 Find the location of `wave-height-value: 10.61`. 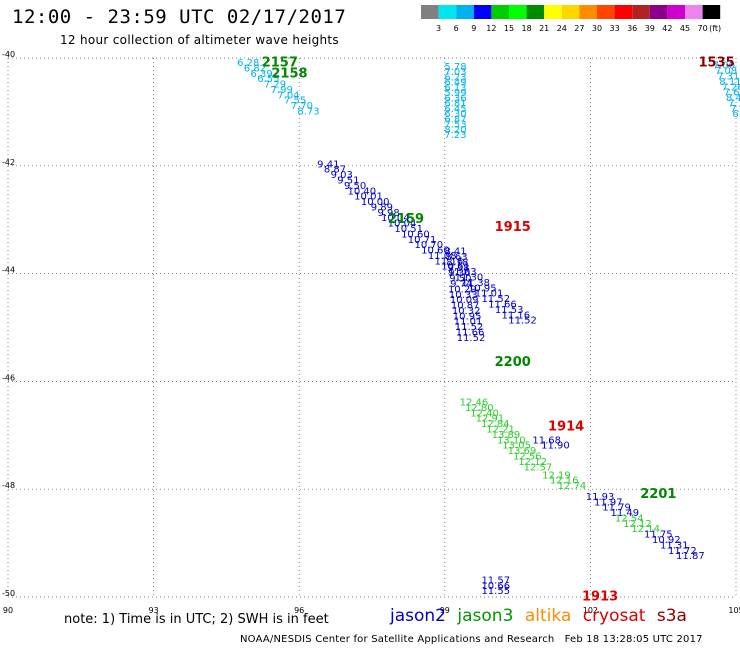

wave-height-value: 10.61 is located at coordinates (455, 267).